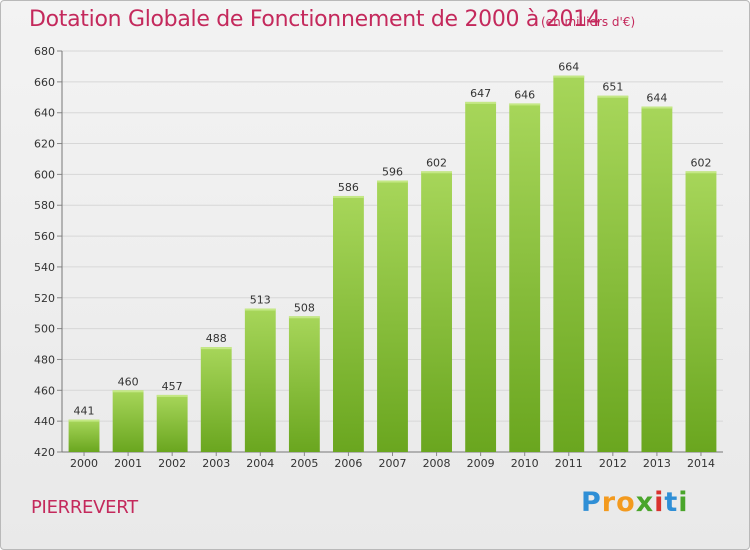 The width and height of the screenshot is (750, 550). I want to click on y-tick-label: 540, so click(44, 267).